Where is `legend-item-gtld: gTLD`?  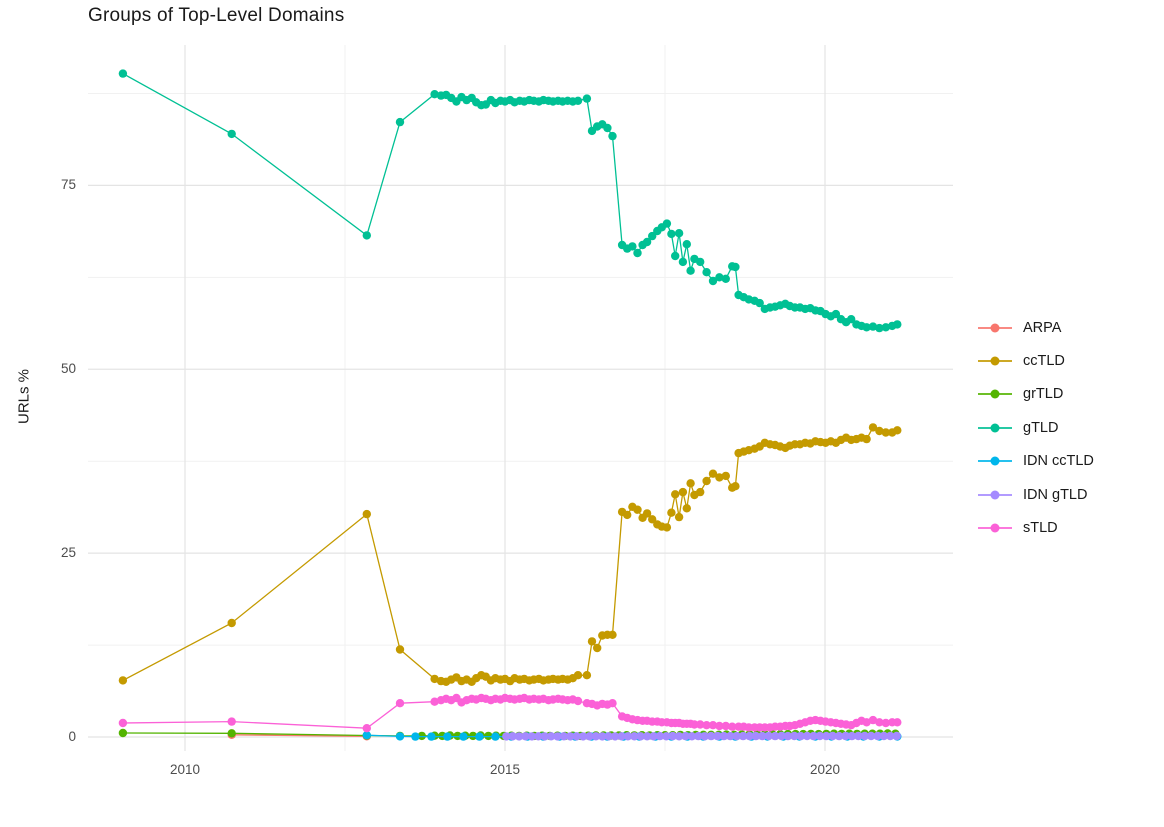 legend-item-gtld: gTLD is located at coordinates (1036, 427).